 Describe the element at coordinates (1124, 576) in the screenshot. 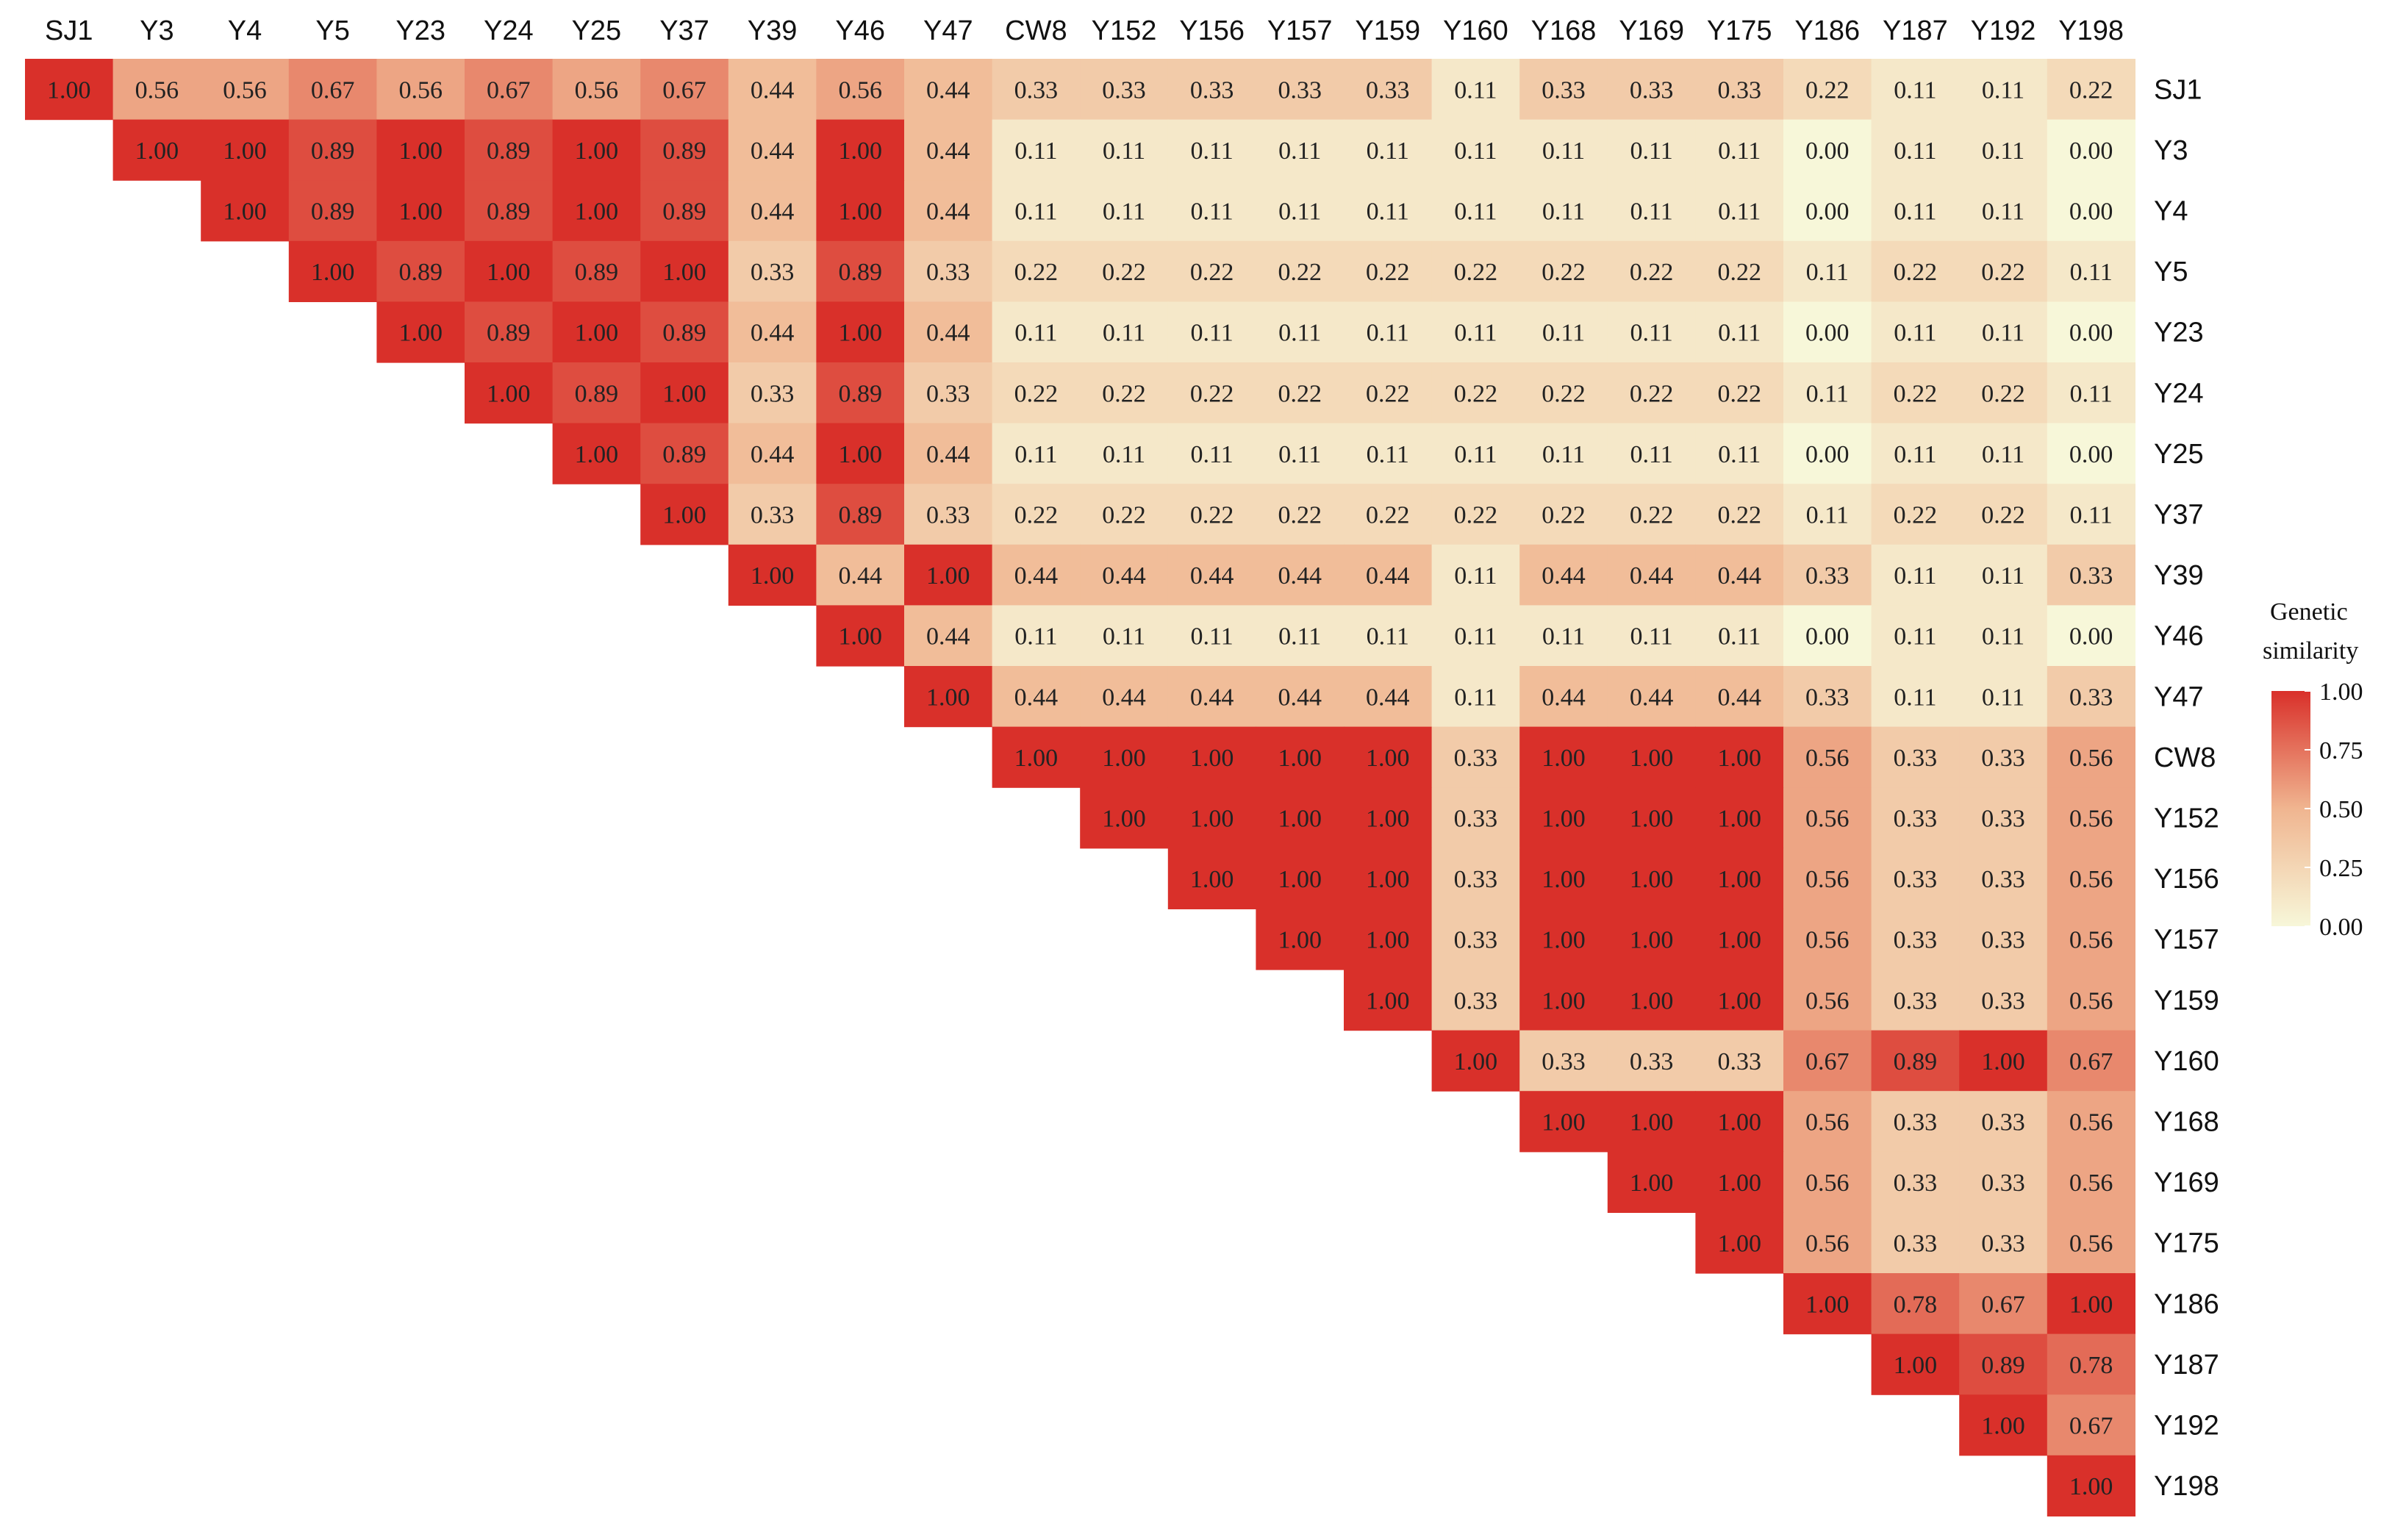

I see `cell-value-y39-y152: 0.44` at that location.